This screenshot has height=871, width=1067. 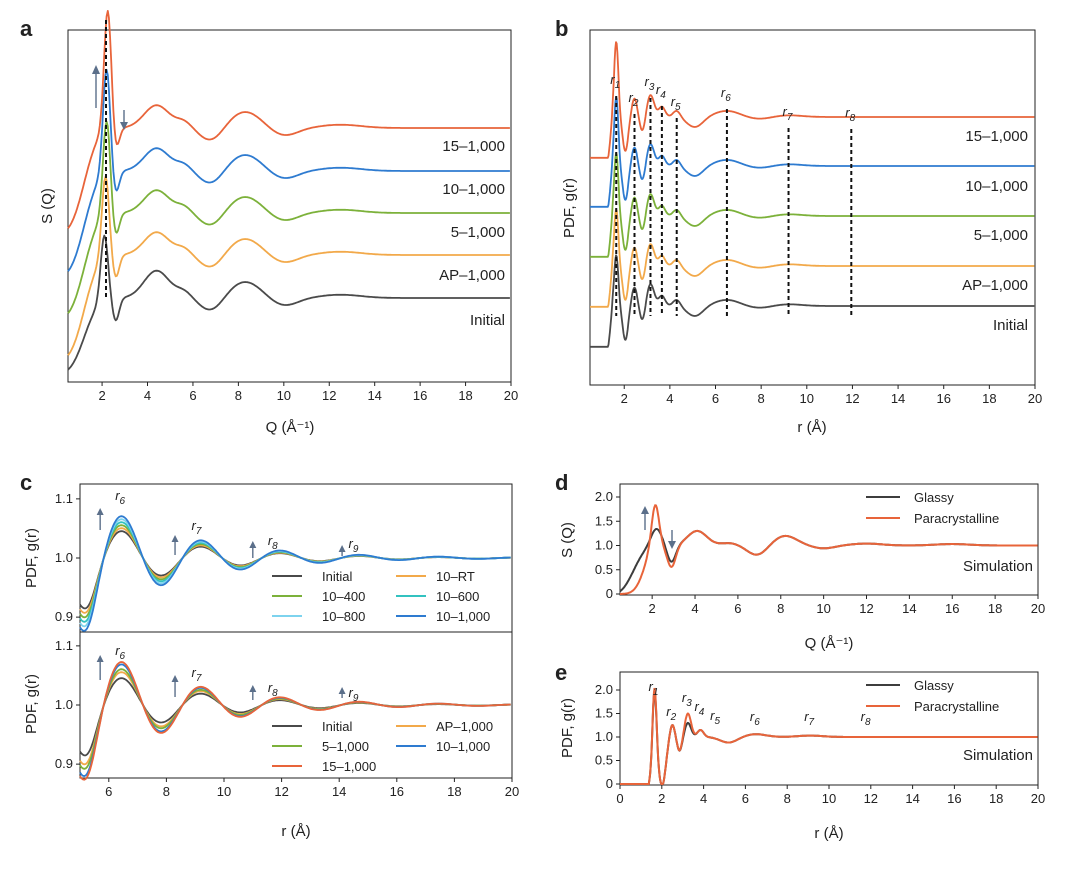 What do you see at coordinates (615, 81) in the screenshot?
I see `panel-b-peak-label-1: r1` at bounding box center [615, 81].